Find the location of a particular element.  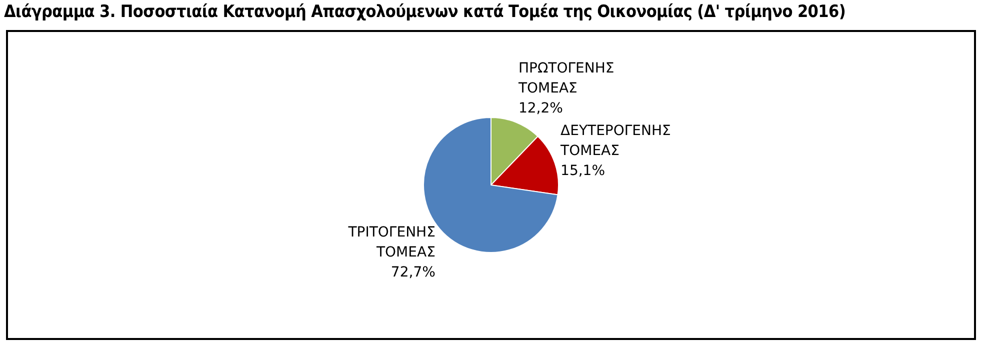

slice-label: ΔΕΥΤΕΡΟΓΕΝΗΣ ΤΟΜΕΑΣ is located at coordinates (615, 141).